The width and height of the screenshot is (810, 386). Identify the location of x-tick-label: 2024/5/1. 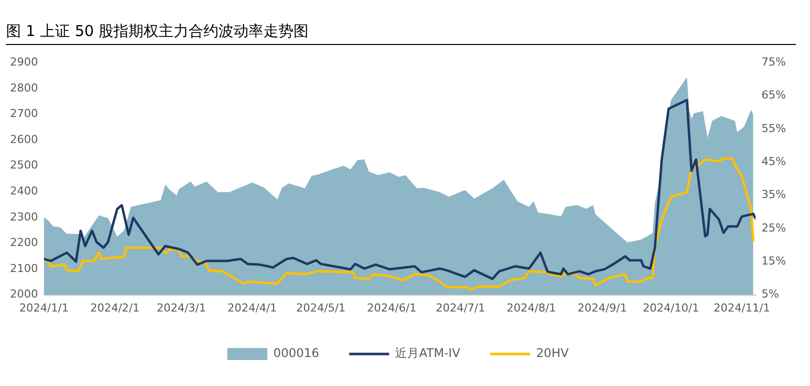
(321, 307).